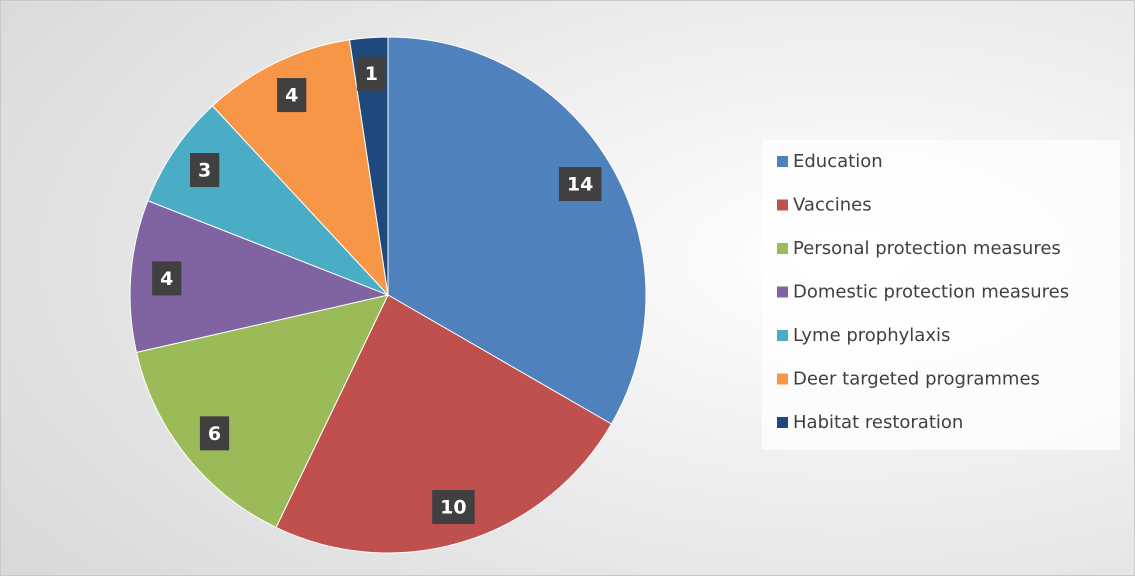  I want to click on data-label-group: 14, so click(580, 184).